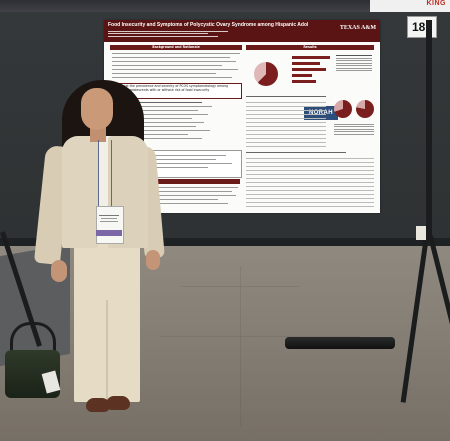  Describe the element at coordinates (310, 47) in the screenshot. I see `section-results: Results` at that location.